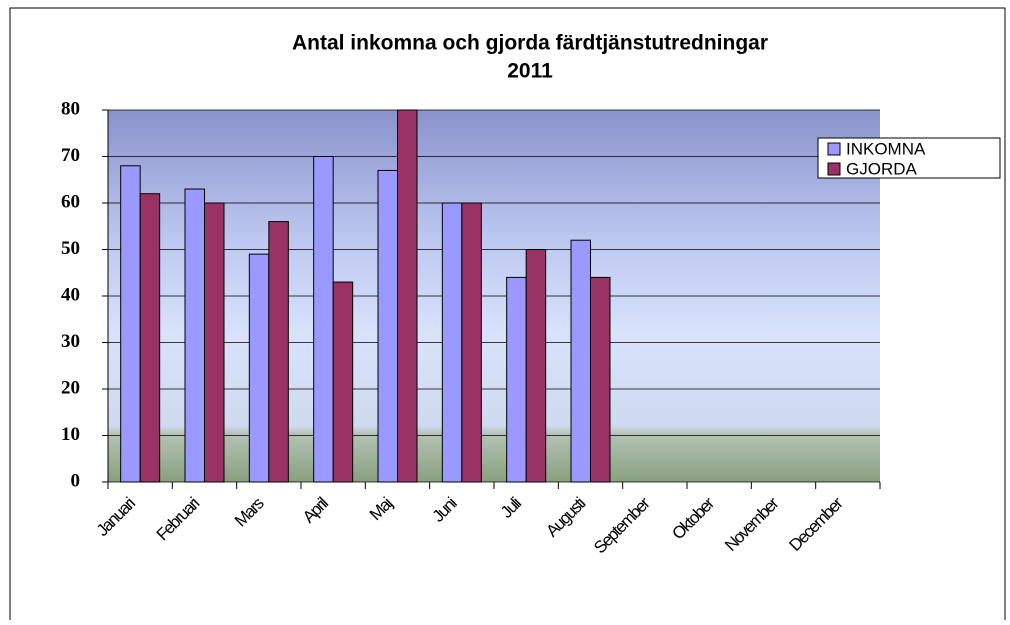  Describe the element at coordinates (70, 248) in the screenshot. I see `y-tick-label: 50` at that location.